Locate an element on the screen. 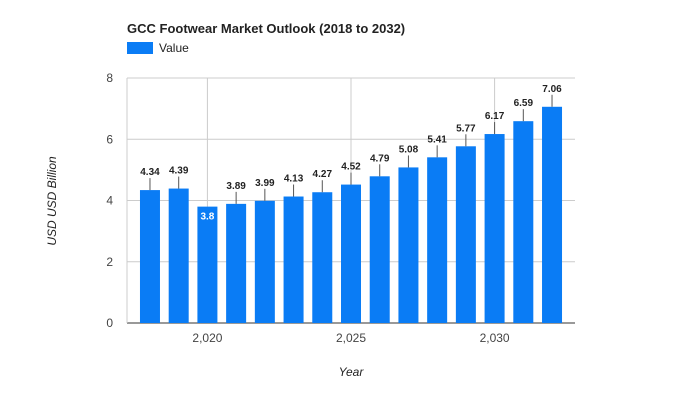 This screenshot has width=700, height=400. y-tick-label-0: 0 is located at coordinates (109, 323).